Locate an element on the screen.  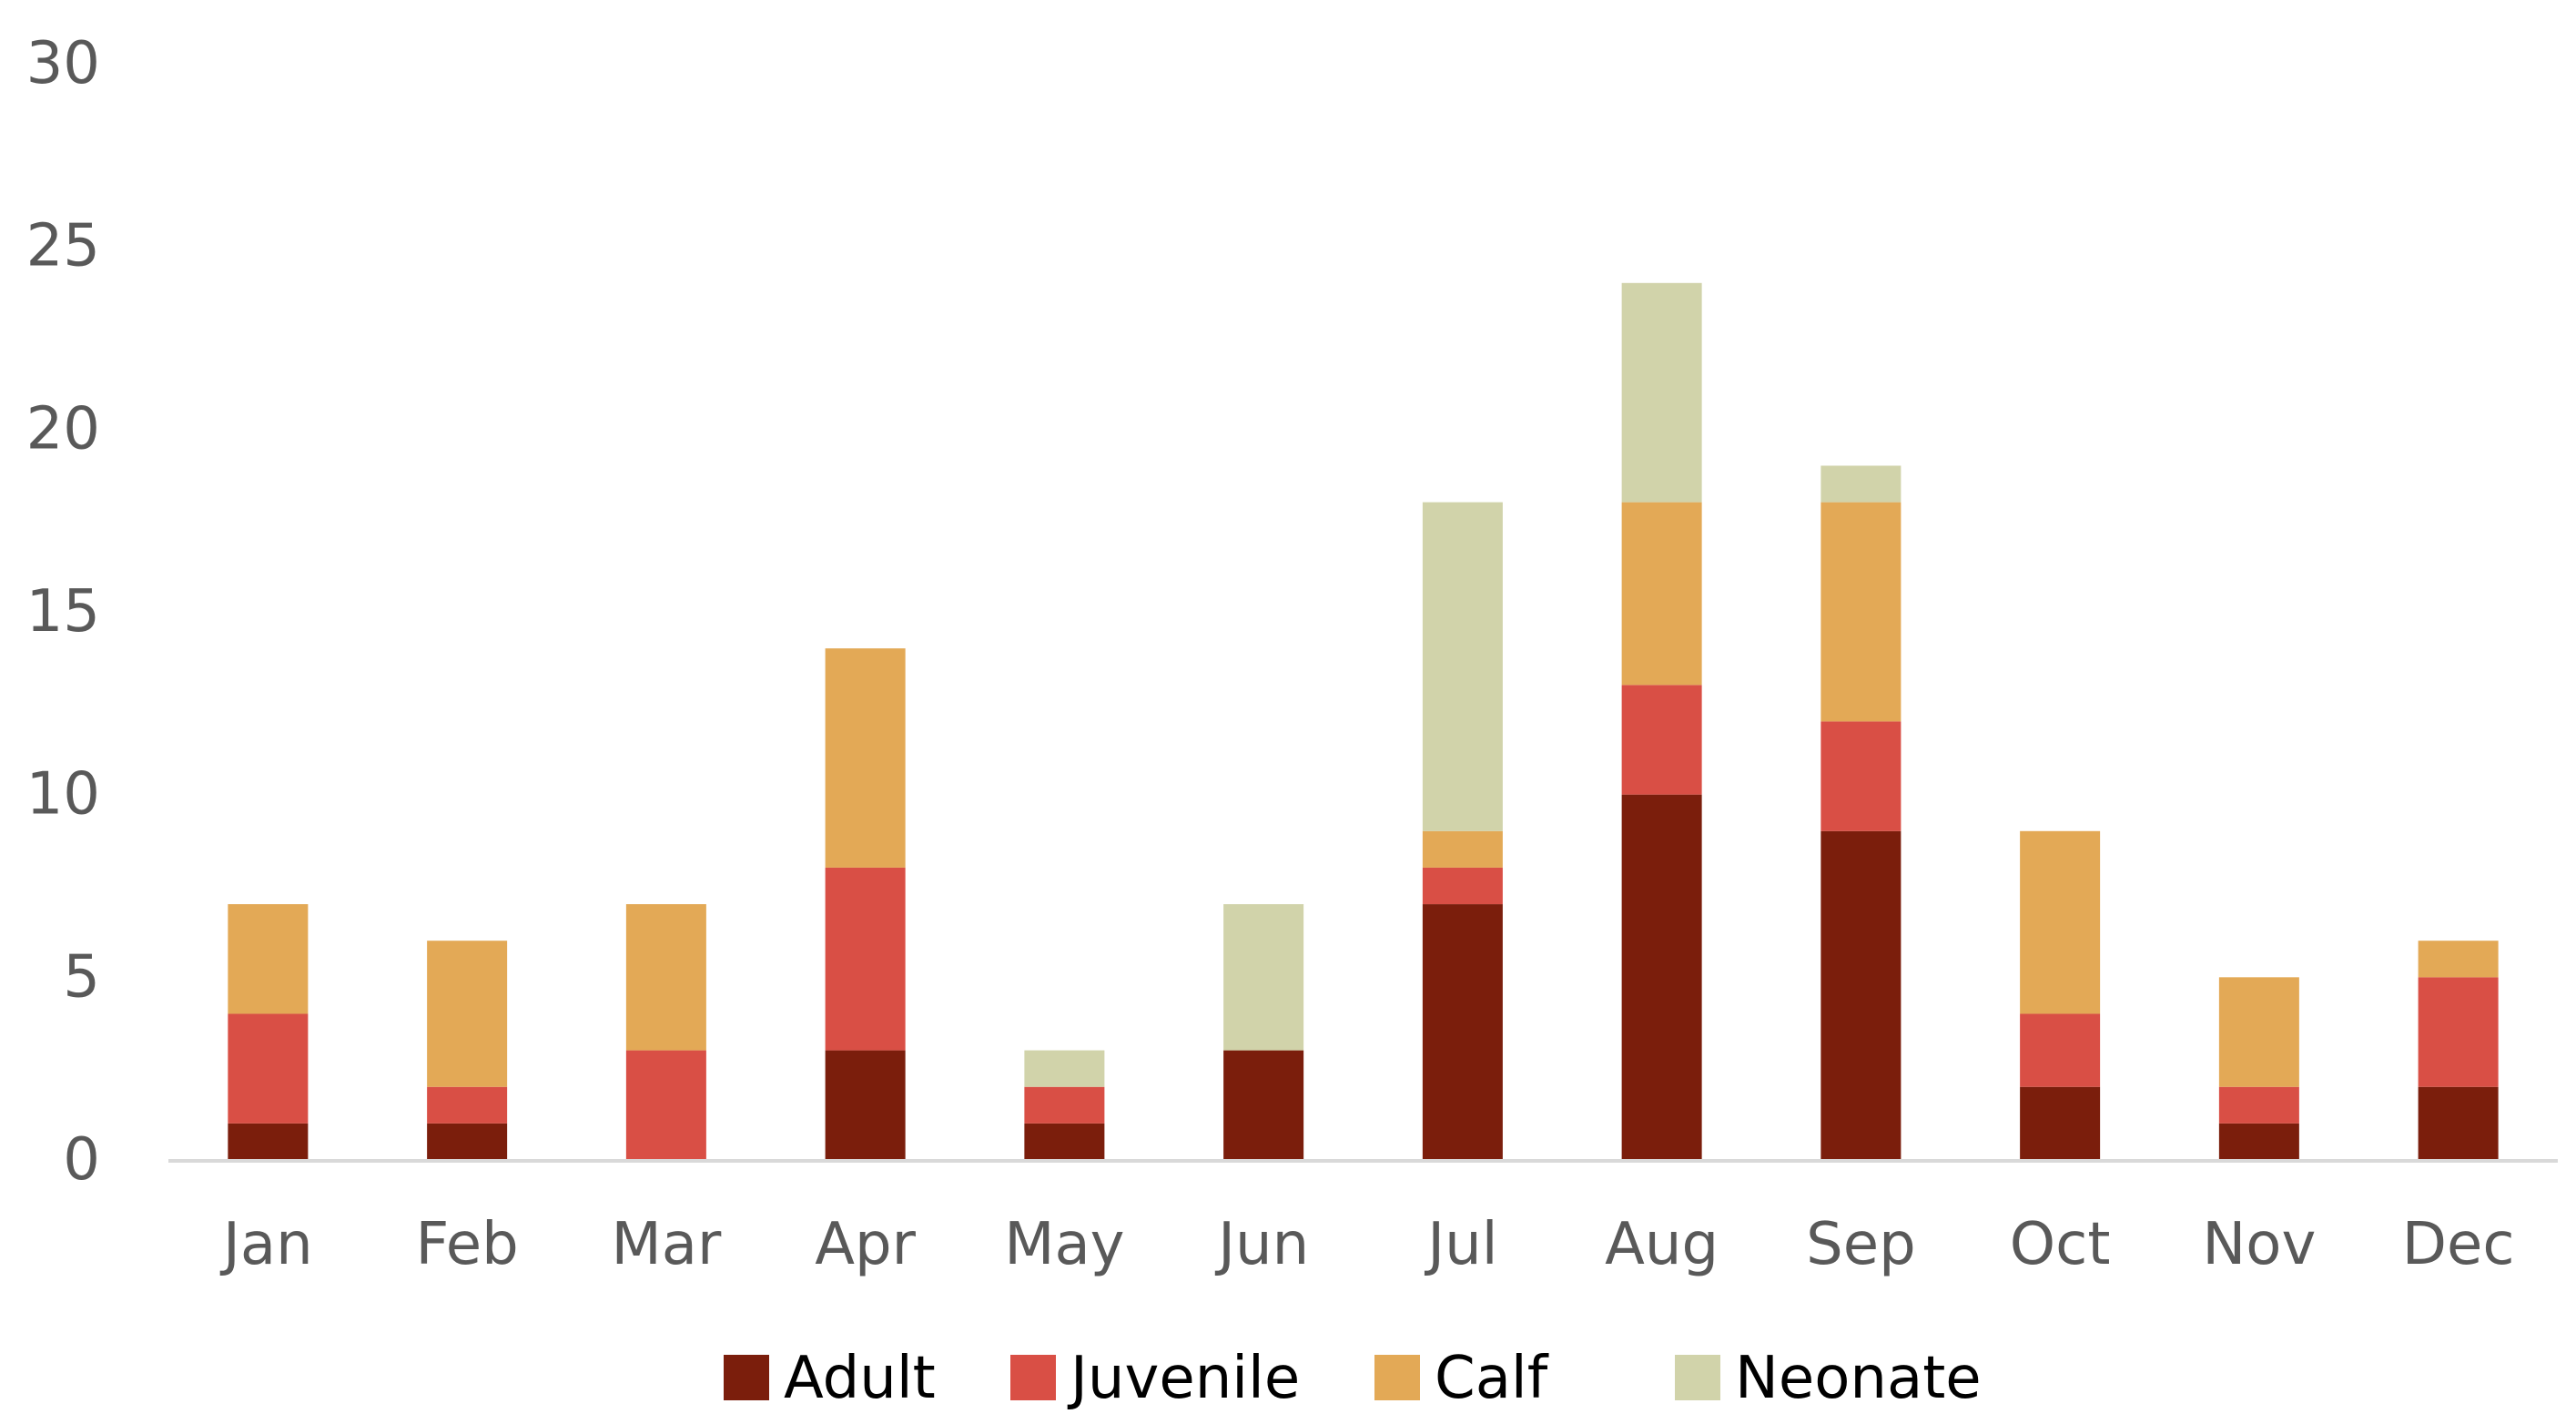
bar-segment-adult-jul is located at coordinates (1462, 1032).